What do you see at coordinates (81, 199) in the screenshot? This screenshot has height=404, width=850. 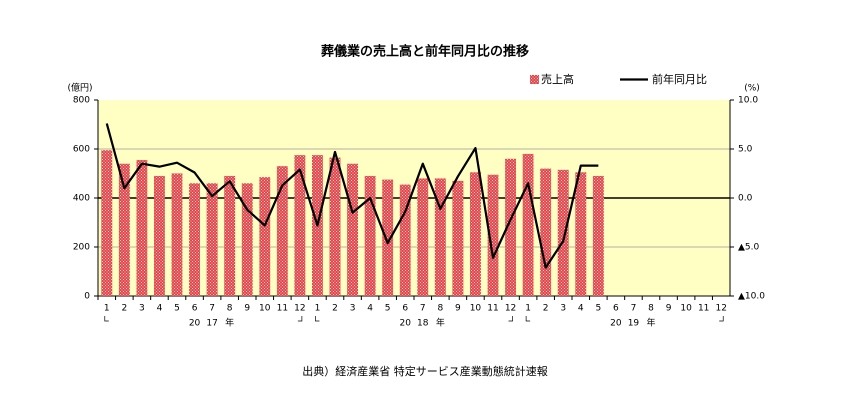 I see `y-tick-label: 400` at bounding box center [81, 199].